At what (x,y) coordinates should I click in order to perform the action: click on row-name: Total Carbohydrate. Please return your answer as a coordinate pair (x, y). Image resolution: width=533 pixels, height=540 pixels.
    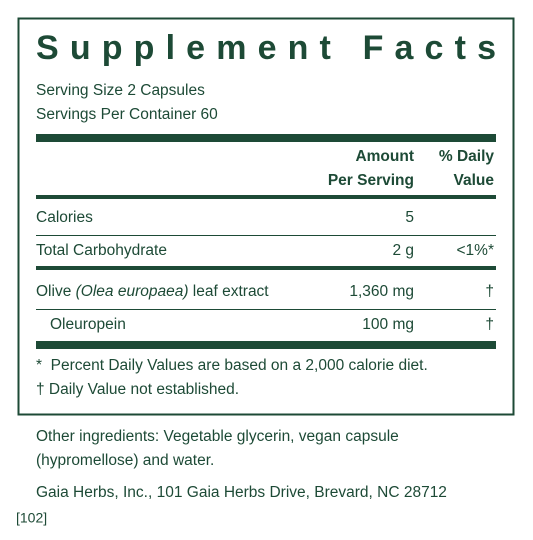
    Looking at the image, I should click on (101, 250).